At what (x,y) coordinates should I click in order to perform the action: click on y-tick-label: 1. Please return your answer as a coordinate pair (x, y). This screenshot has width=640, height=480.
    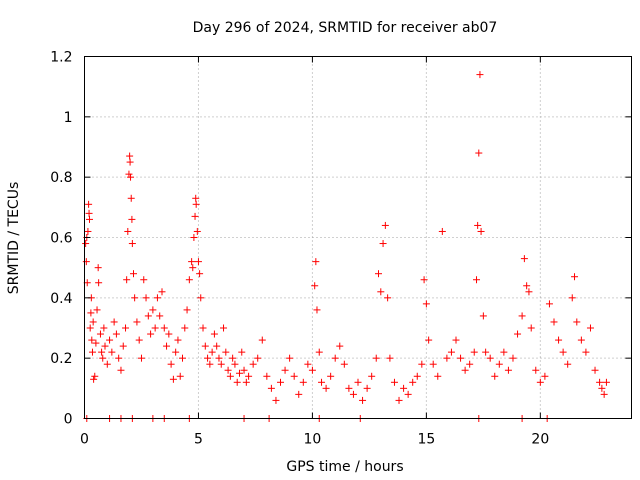
    Looking at the image, I should click on (68, 118).